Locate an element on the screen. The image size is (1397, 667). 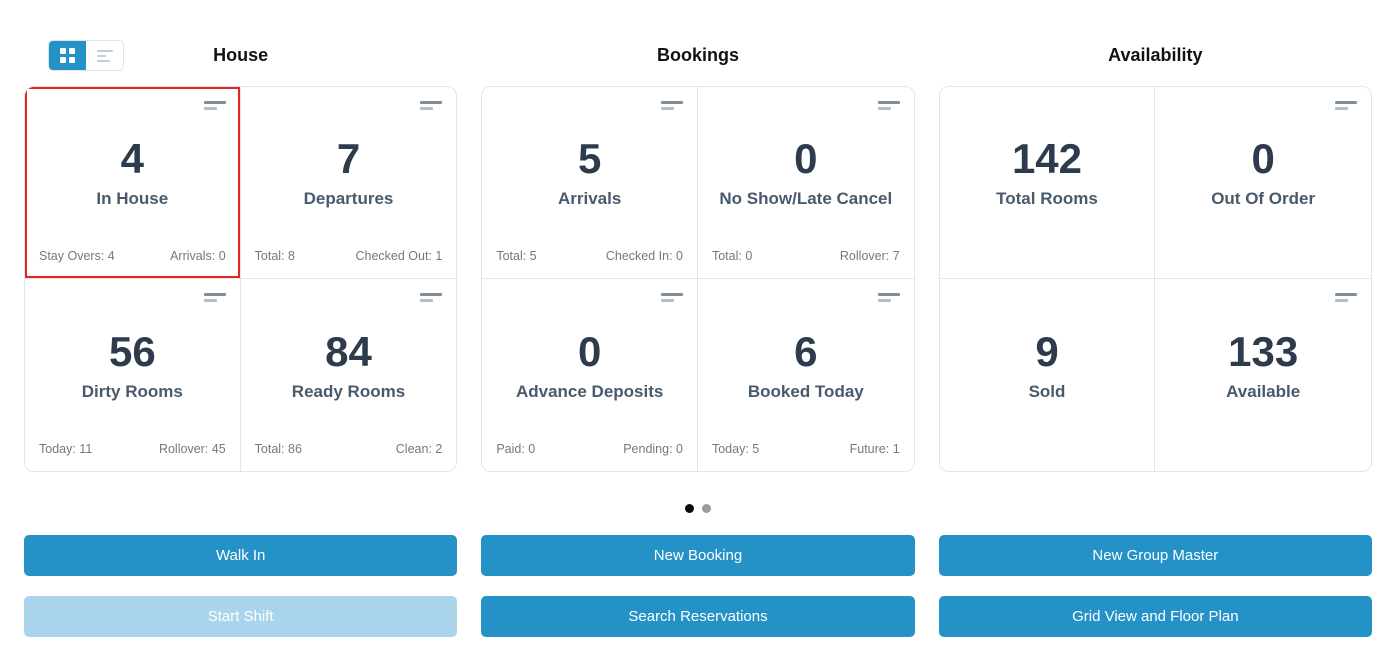
card-stat-left: Paid: 0 is located at coordinates (516, 449).